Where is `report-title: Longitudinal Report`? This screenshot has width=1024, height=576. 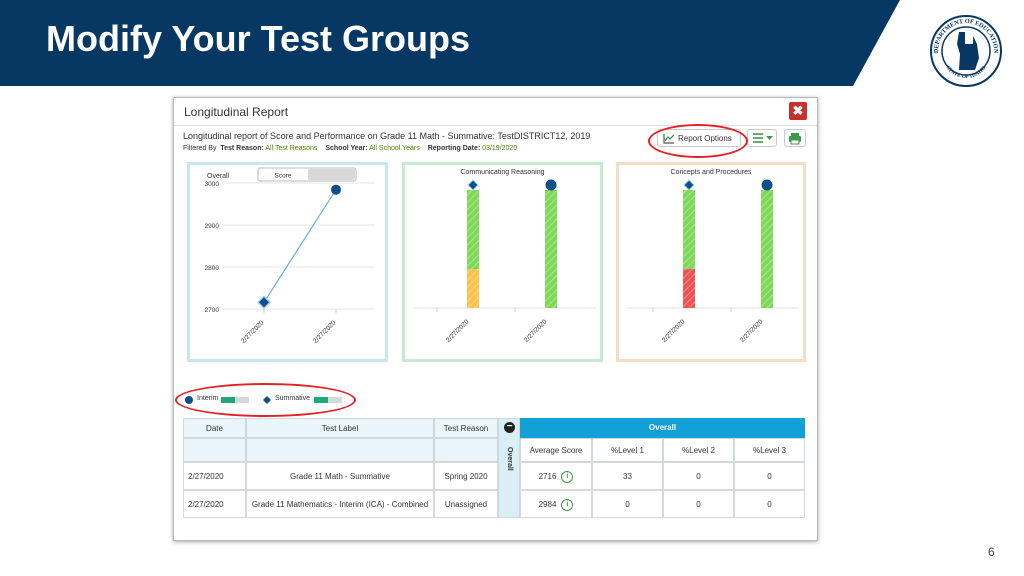
report-title: Longitudinal Report is located at coordinates (236, 112).